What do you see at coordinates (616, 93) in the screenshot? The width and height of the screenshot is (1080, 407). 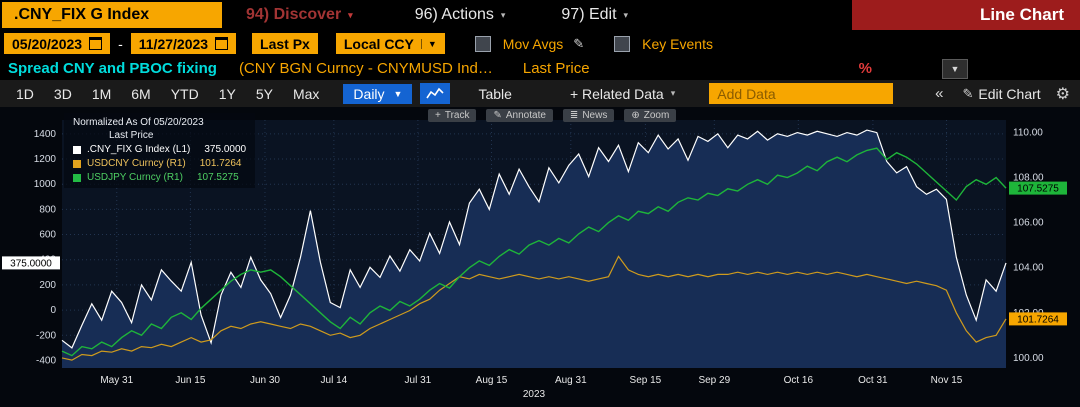 I see `related-data-label: + Related Data` at bounding box center [616, 93].